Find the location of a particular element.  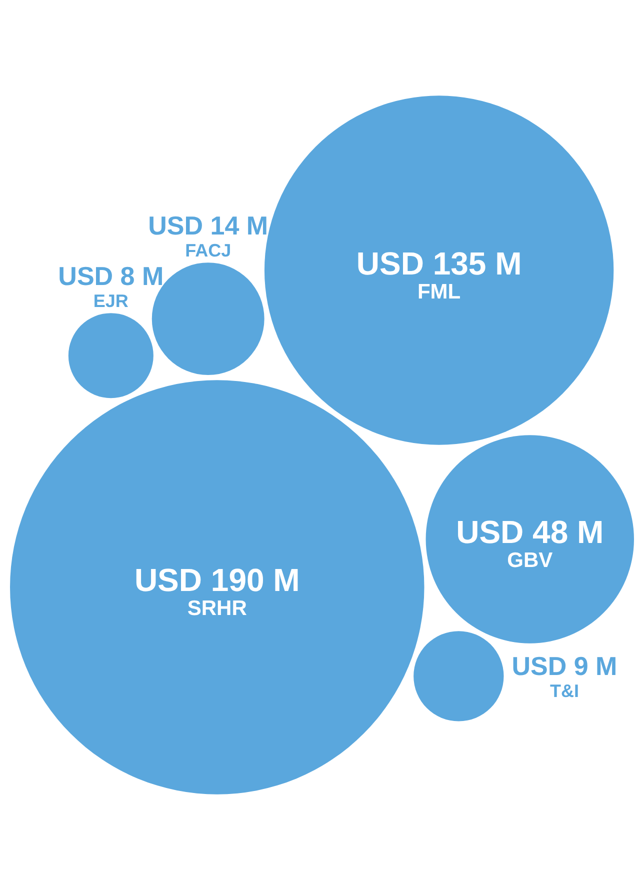

data-label: USD 190 M is located at coordinates (217, 580).